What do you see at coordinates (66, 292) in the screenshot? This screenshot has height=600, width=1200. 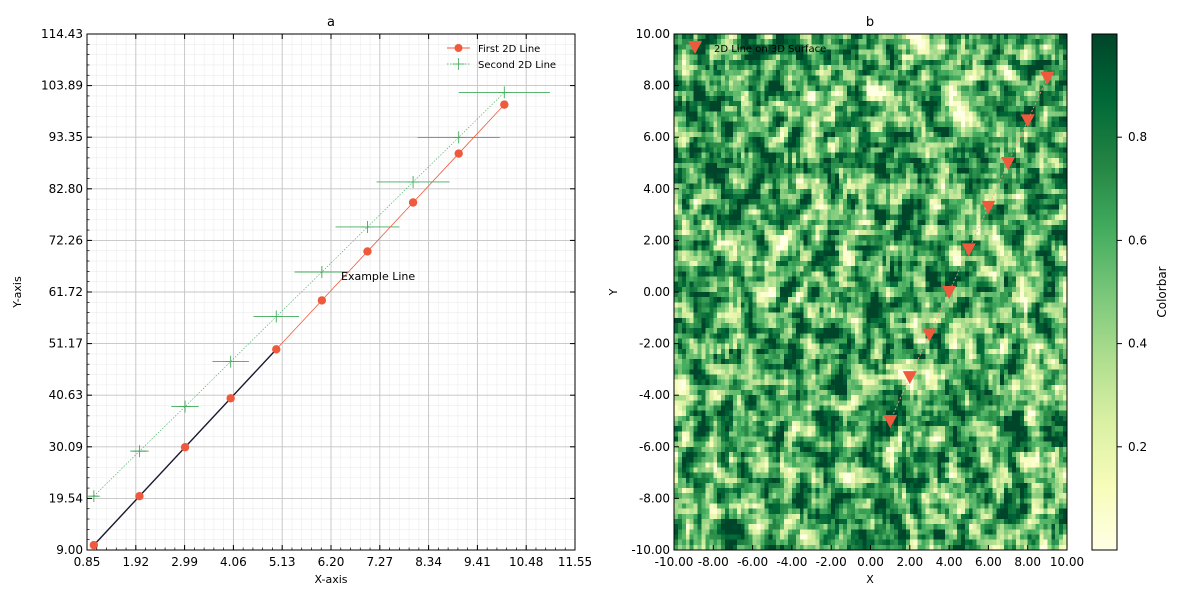 I see `y-tick-label: 61.72` at bounding box center [66, 292].